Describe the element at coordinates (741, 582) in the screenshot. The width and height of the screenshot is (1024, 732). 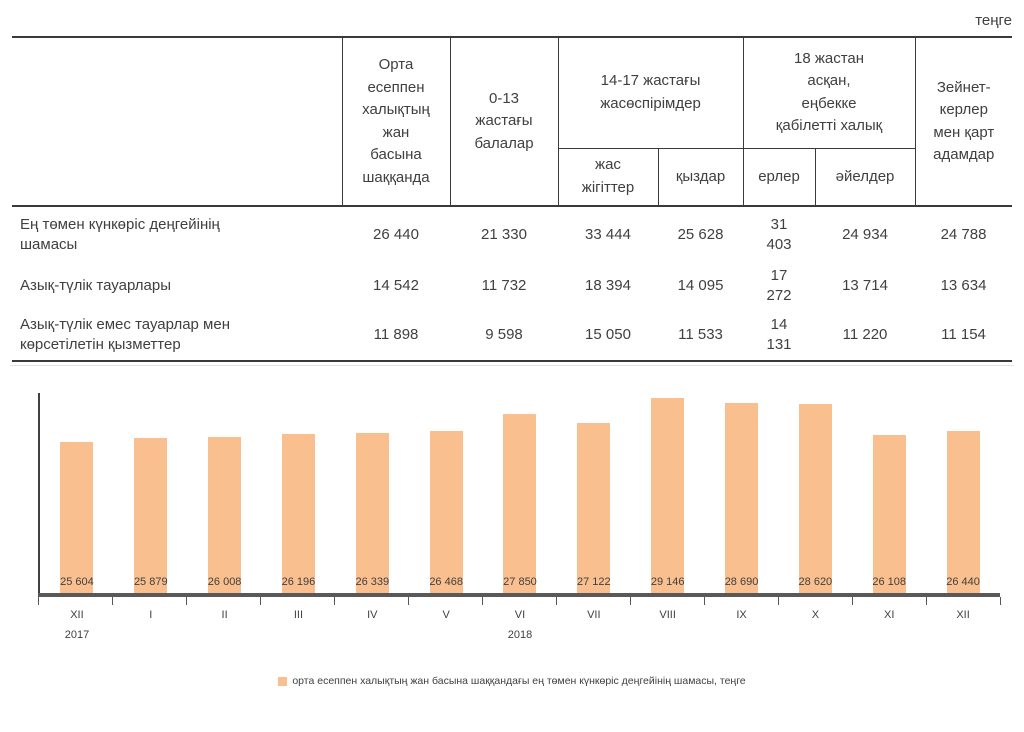
I see `bar-value-label: 28 690` at that location.